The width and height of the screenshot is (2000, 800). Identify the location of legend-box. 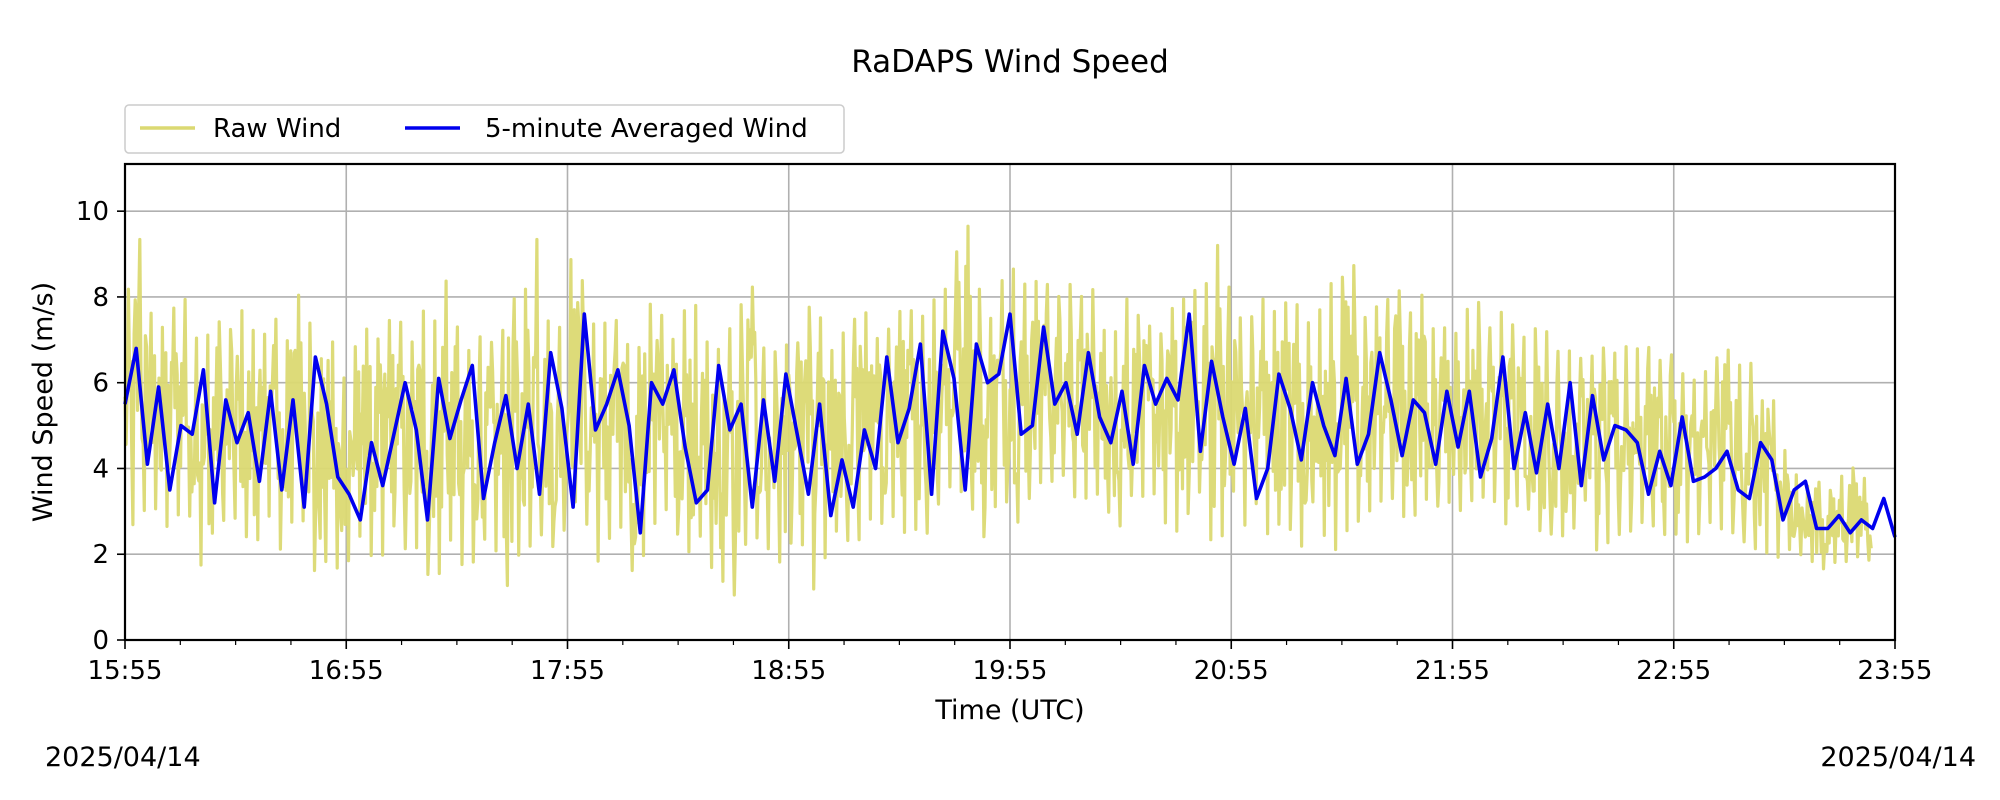
(484, 129).